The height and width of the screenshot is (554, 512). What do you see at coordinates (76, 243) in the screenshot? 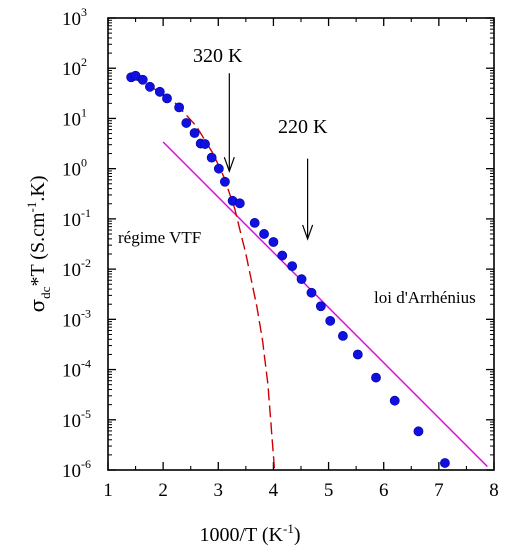
I see `y-tick-labels: 10⁻⁶ 10⁻⁵ 10⁻⁴ 10⁻³ 10⁻² 10⁻¹ 10⁰ 10¹ 10² 10³` at bounding box center [76, 243].